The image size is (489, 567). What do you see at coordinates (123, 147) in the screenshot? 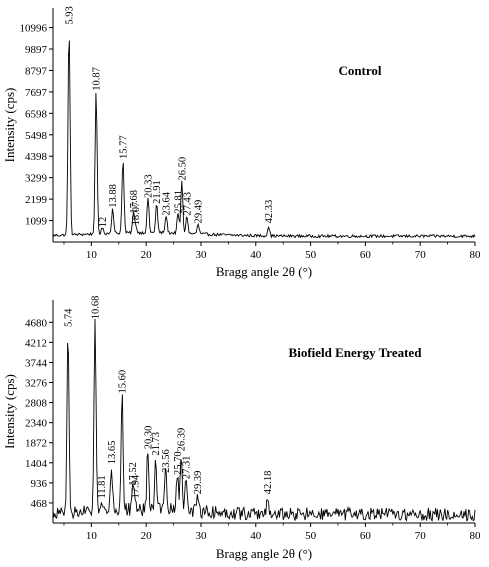
I see `peak-label: 15.77` at bounding box center [123, 147].